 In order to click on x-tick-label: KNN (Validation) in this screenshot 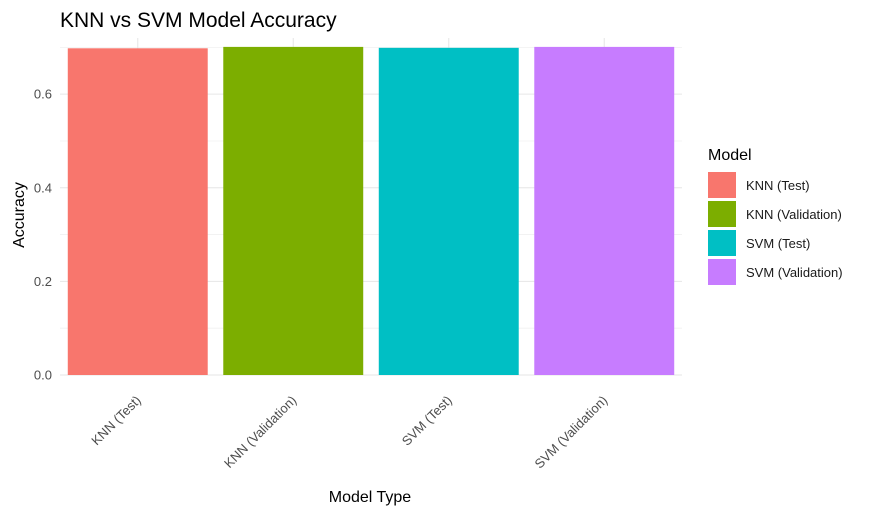, I will do `click(260, 432)`.